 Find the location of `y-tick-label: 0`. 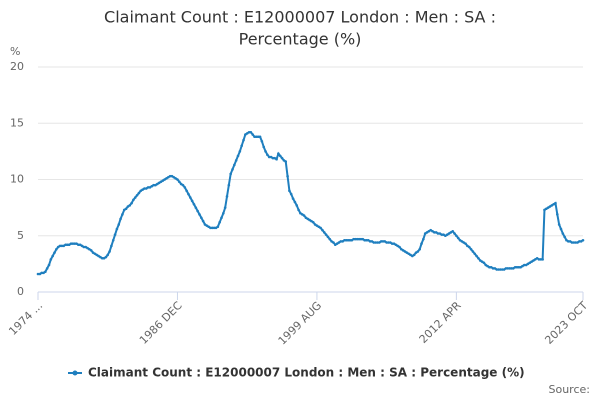

y-tick-label: 0 is located at coordinates (20, 291).